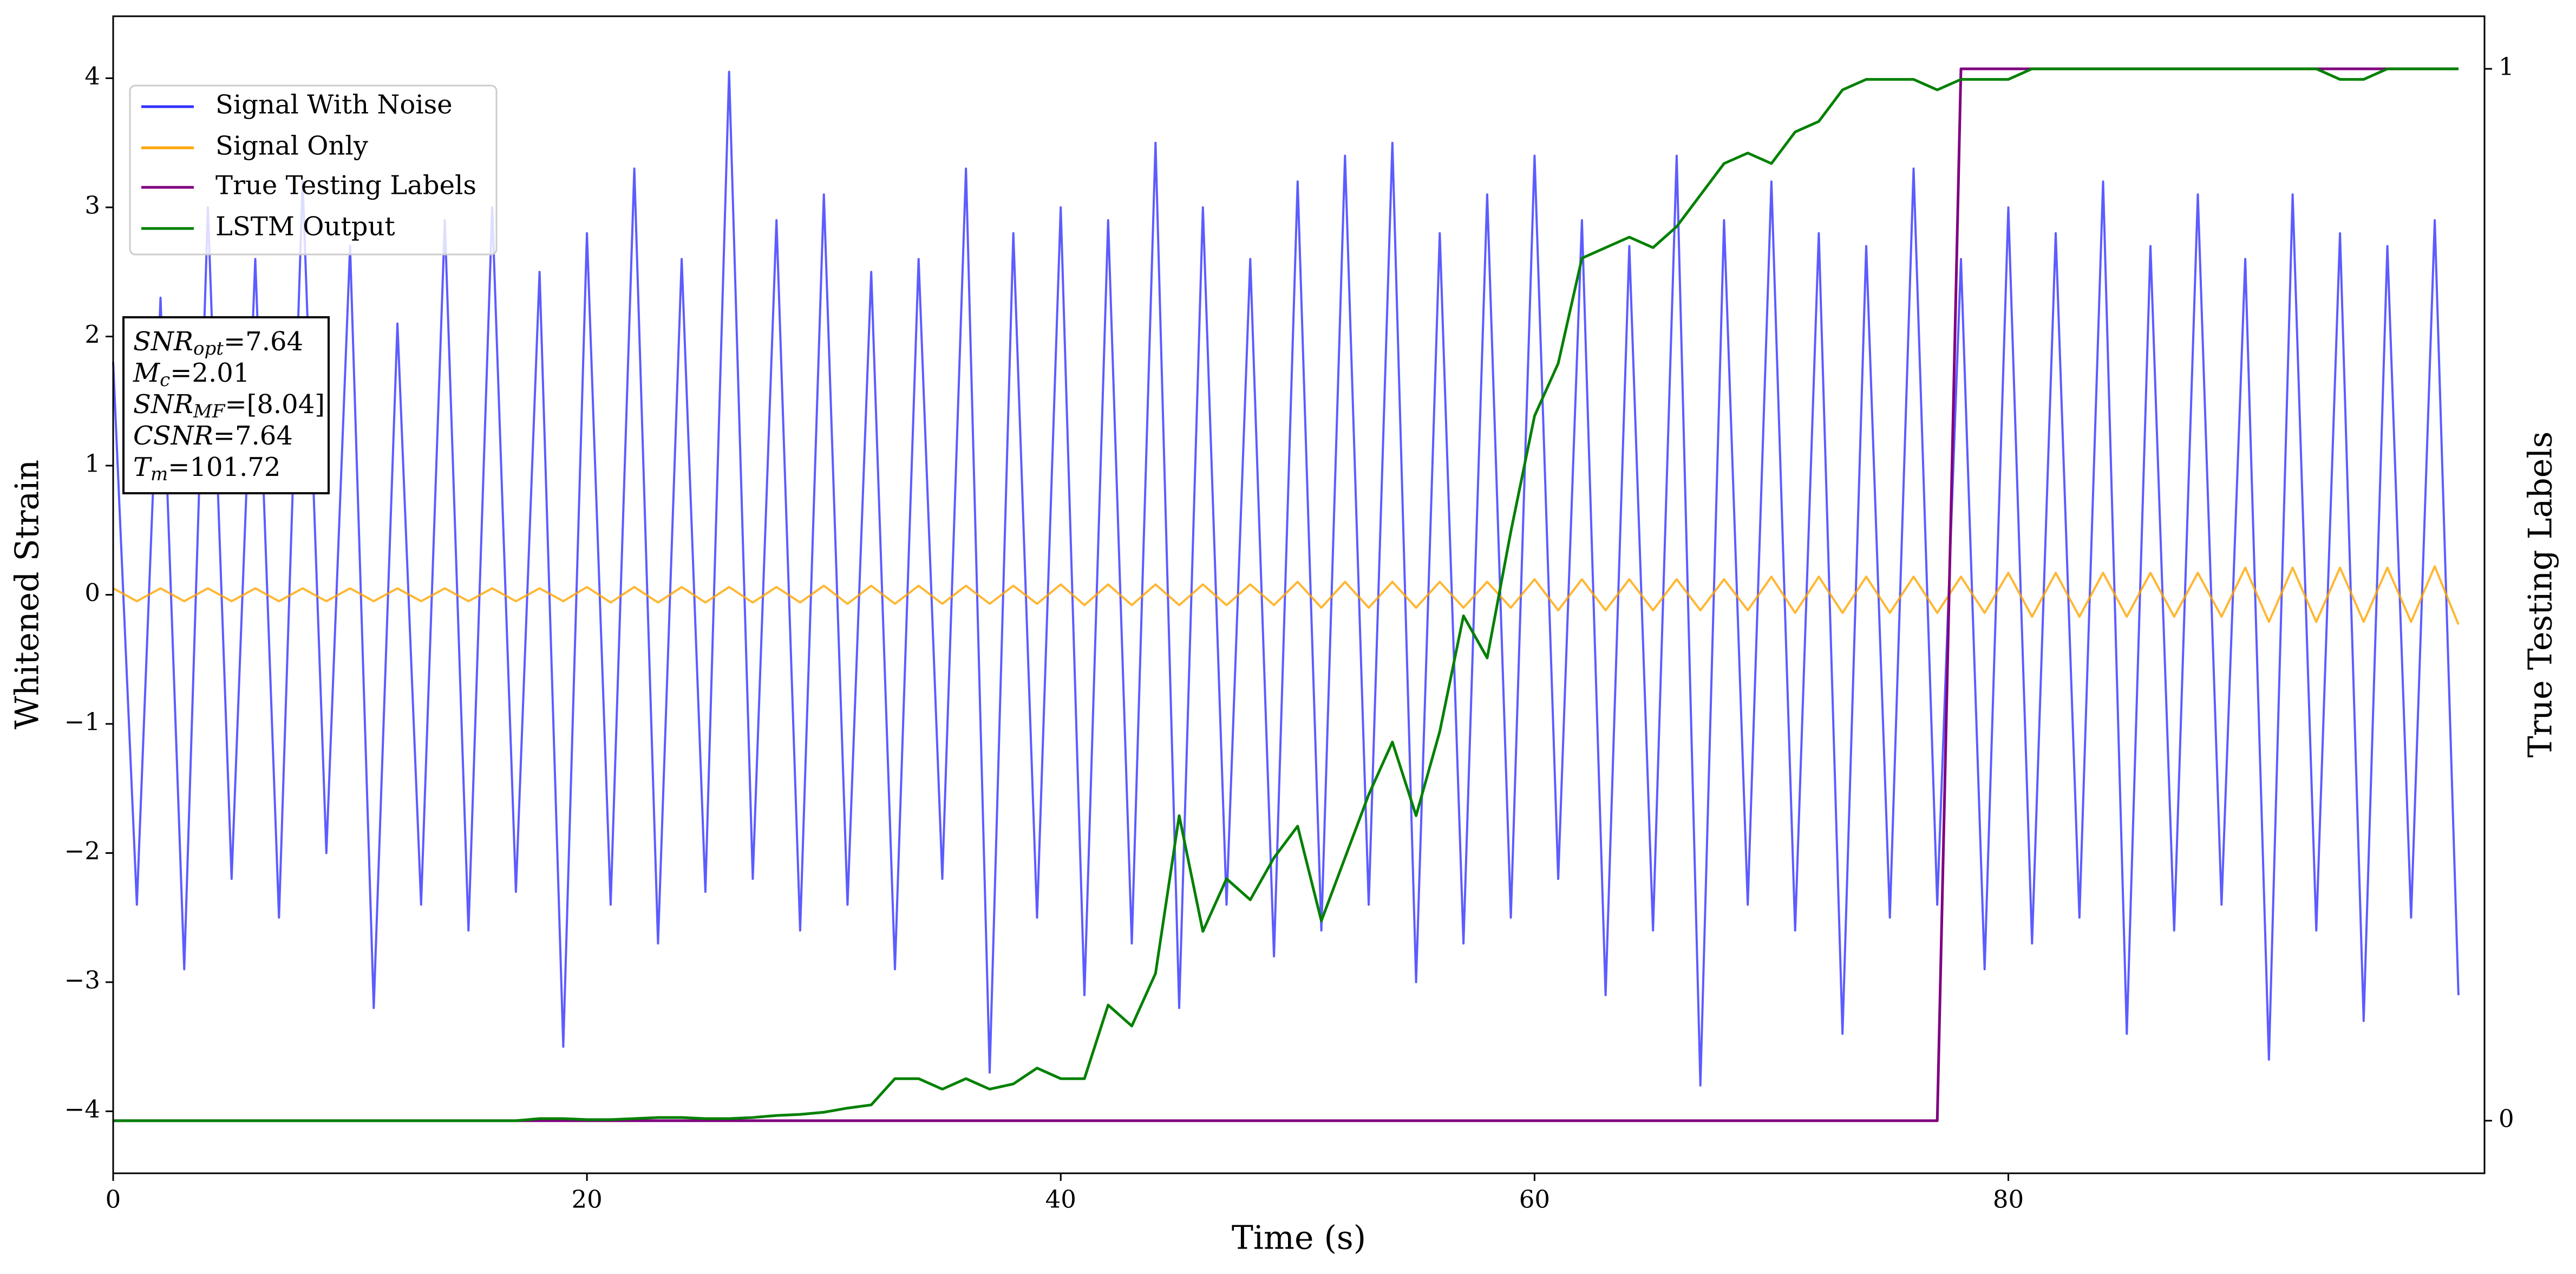 The width and height of the screenshot is (2576, 1274). What do you see at coordinates (1534, 1199) in the screenshot?
I see `x-tick-label: 60` at bounding box center [1534, 1199].